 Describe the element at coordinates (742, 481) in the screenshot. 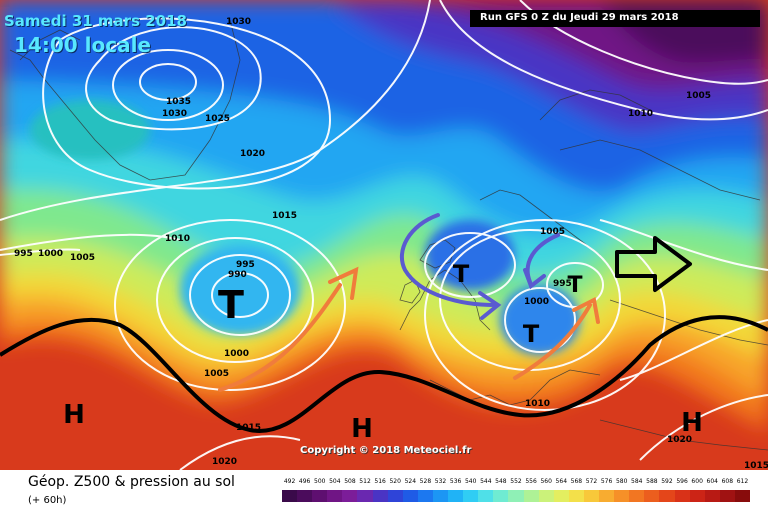

I see `scale-label: 612` at that location.